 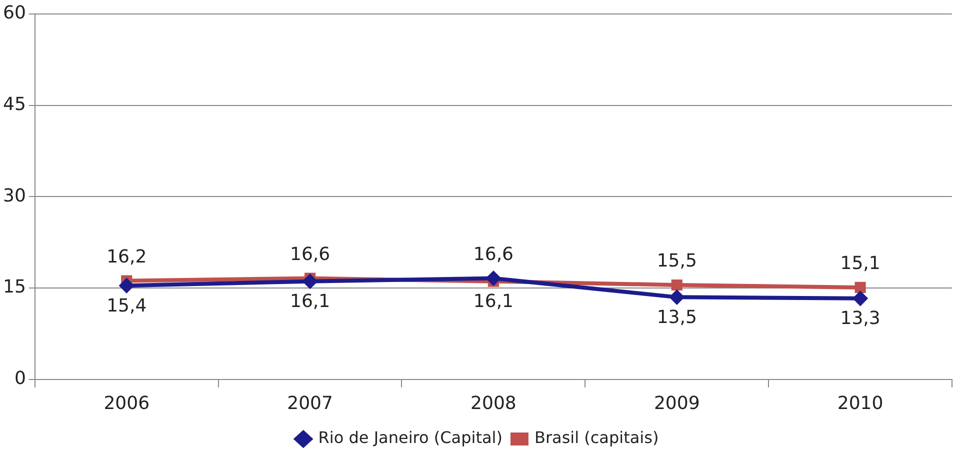 I want to click on y-tick-label: 15, so click(x=14, y=287).